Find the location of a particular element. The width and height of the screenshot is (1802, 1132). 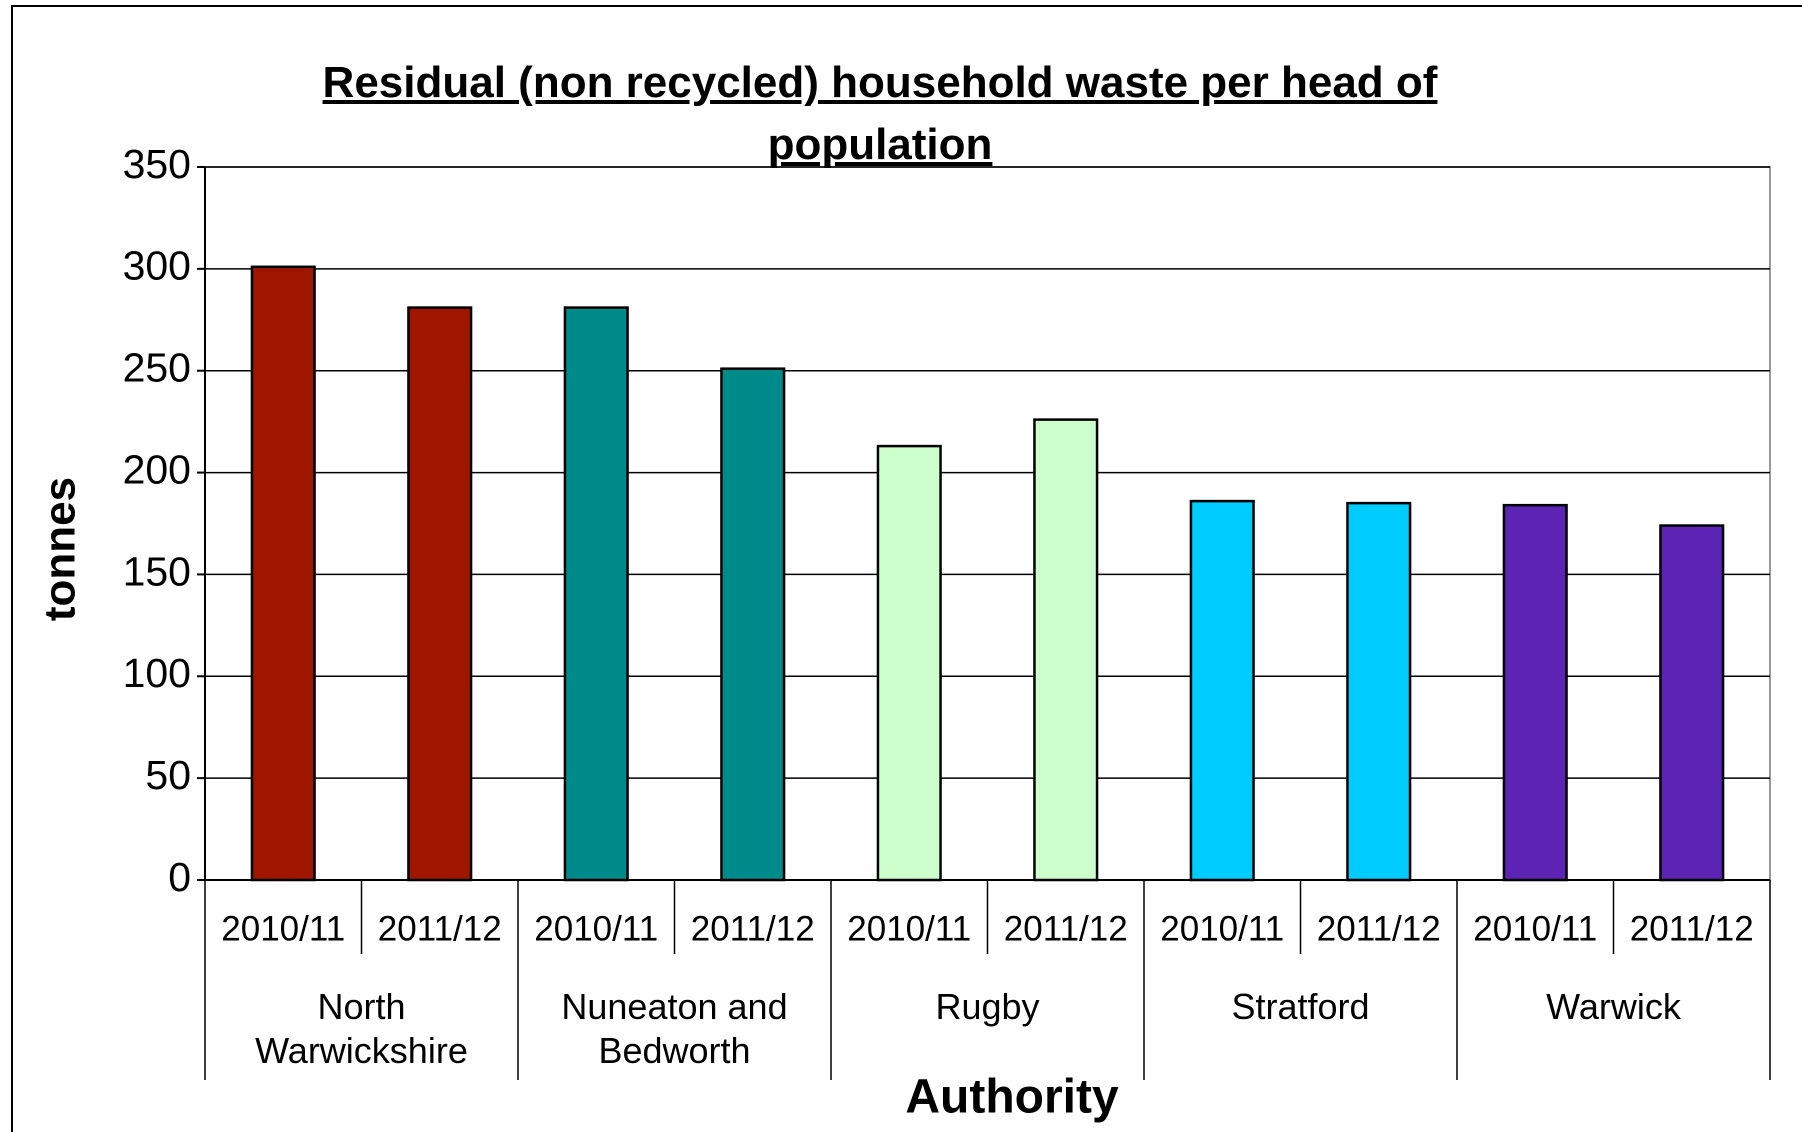

y-tick-label: 300 is located at coordinates (157, 266).